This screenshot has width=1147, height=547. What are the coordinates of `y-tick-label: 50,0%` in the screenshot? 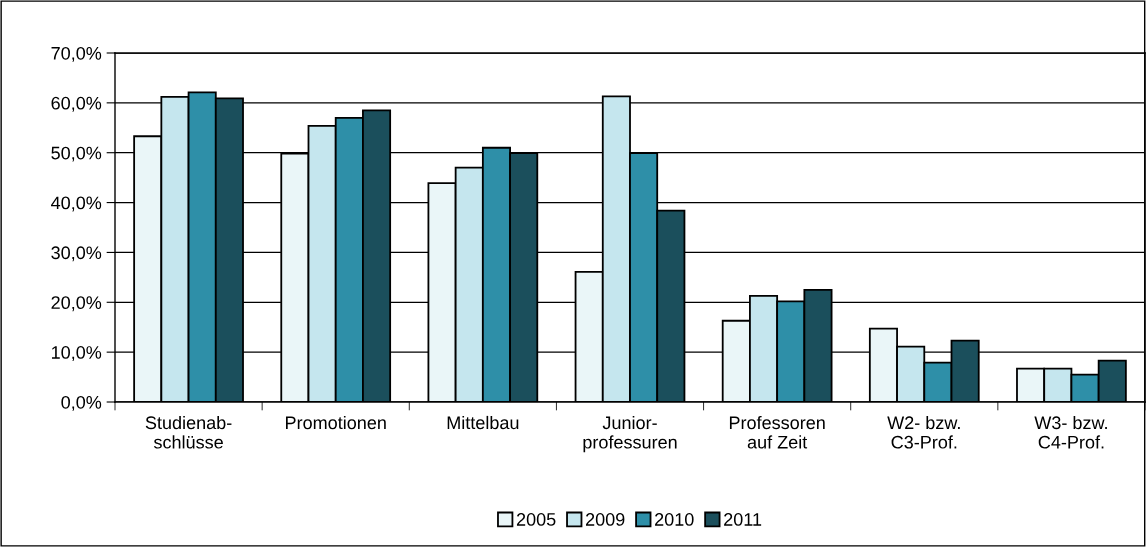 It's located at (76, 154).